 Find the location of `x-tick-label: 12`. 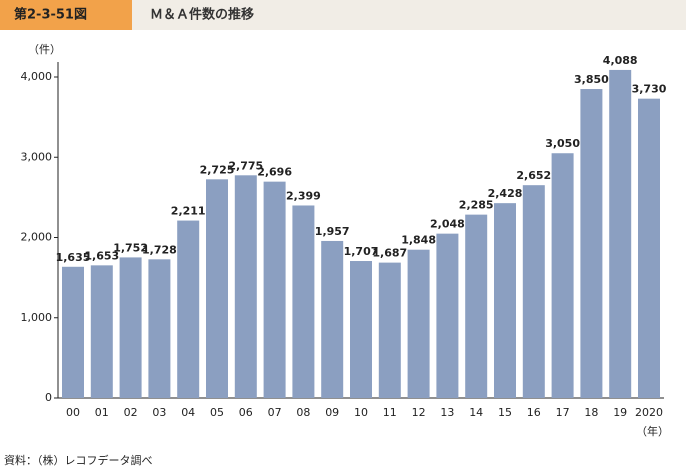

x-tick-label: 12 is located at coordinates (419, 412).